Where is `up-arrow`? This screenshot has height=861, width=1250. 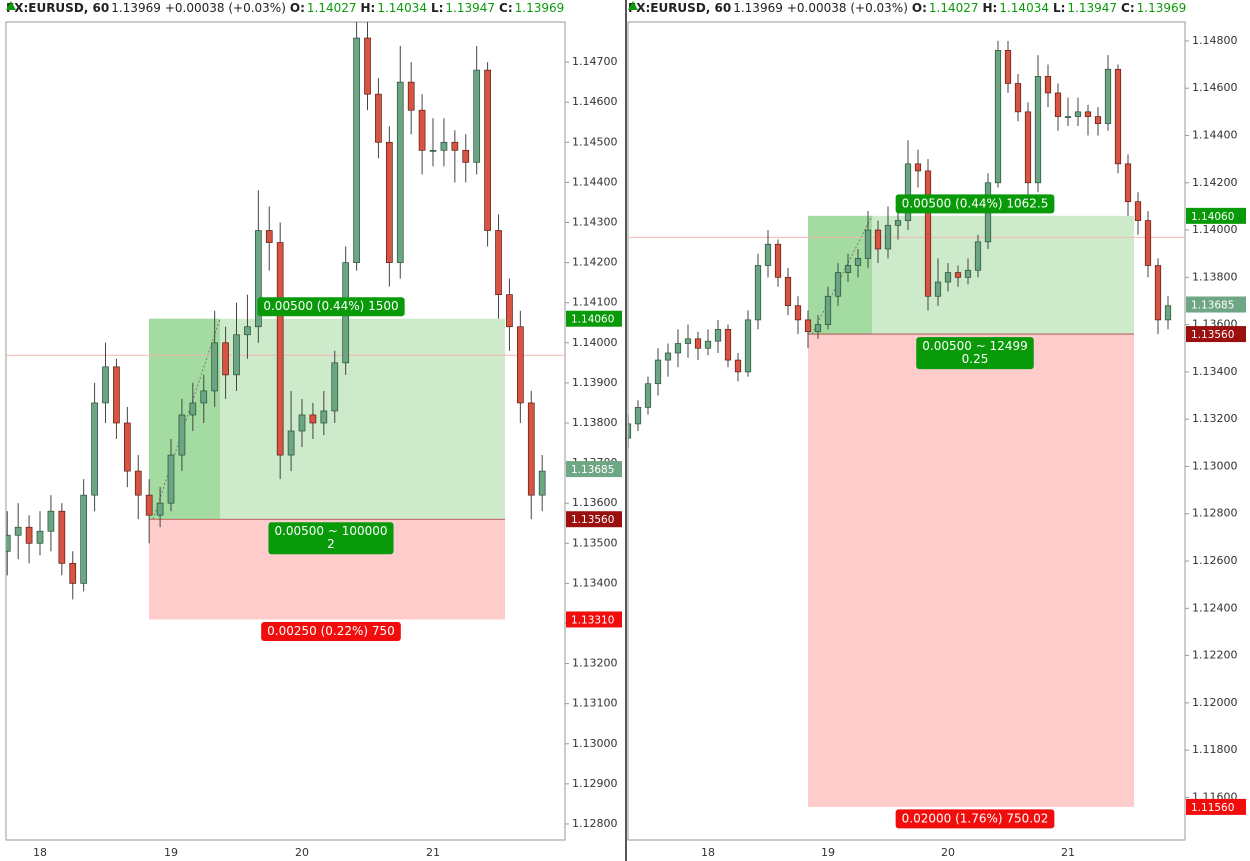
up-arrow is located at coordinates (633, 5).